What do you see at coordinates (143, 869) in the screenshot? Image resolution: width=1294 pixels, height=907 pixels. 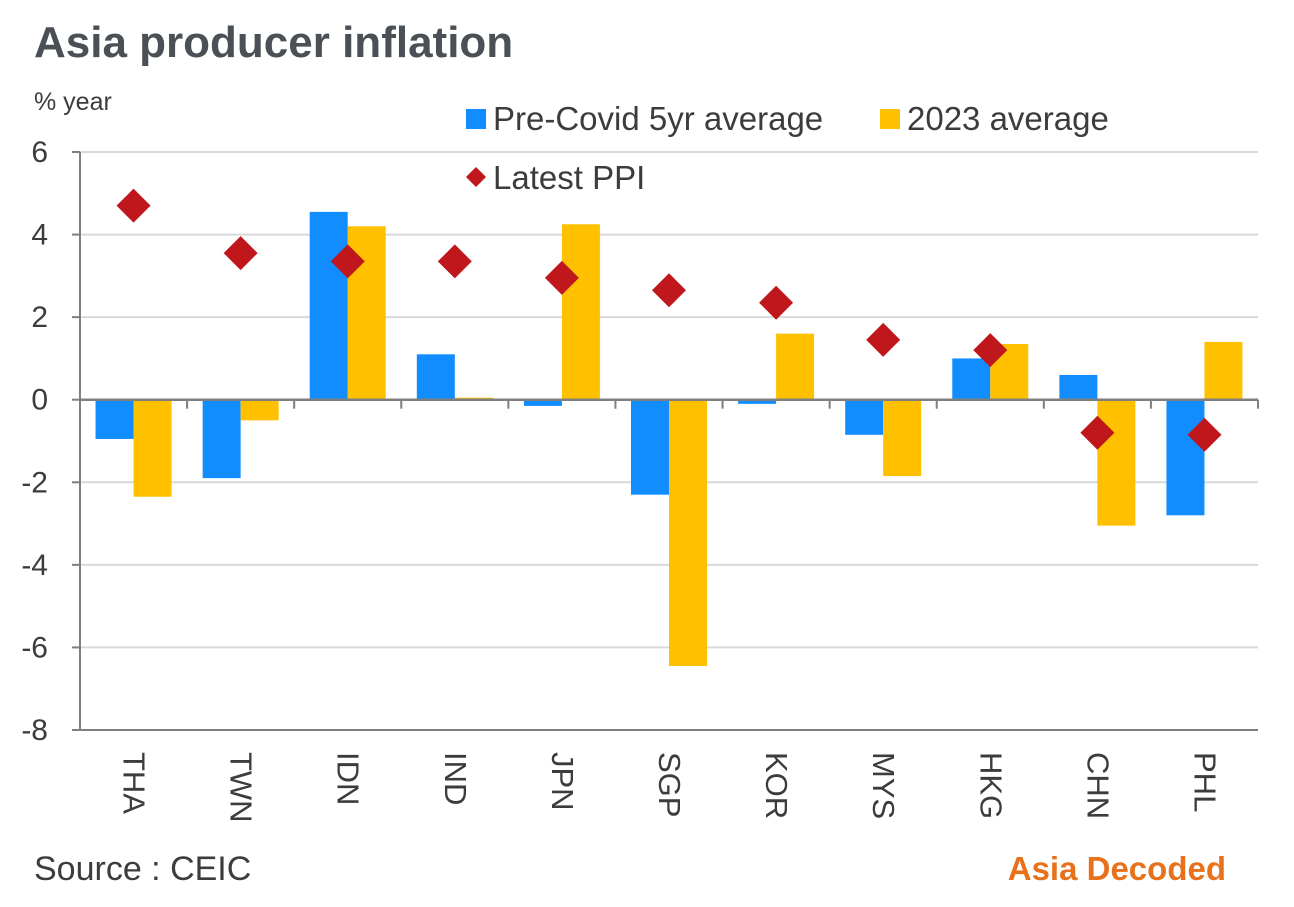 I see `source-note: Source : CEIC` at bounding box center [143, 869].